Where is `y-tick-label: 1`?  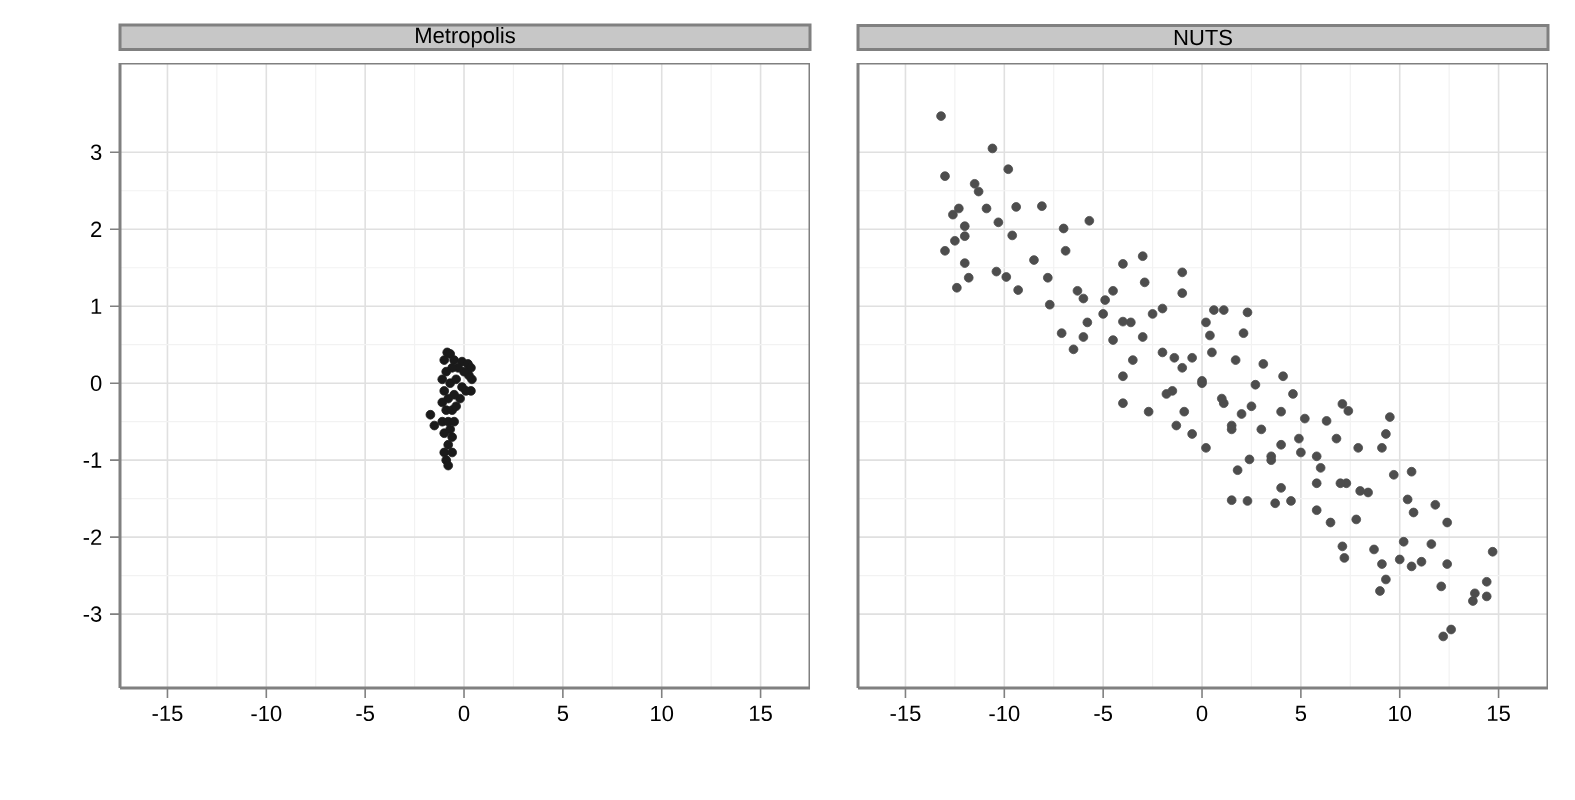
y-tick-label: 1 is located at coordinates (96, 306).